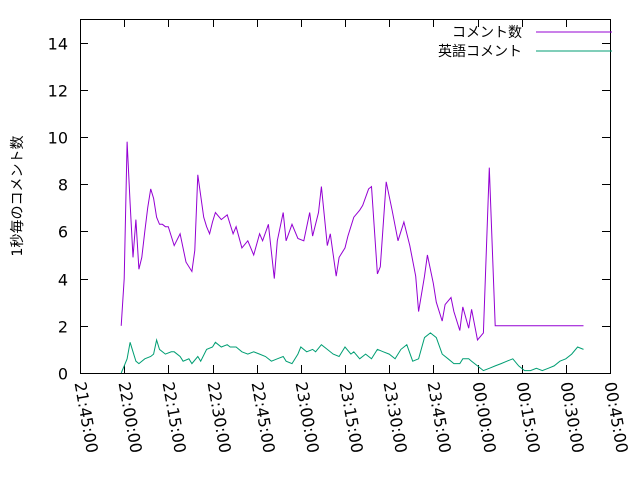 Image resolution: width=640 pixels, height=480 pixels. What do you see at coordinates (63, 185) in the screenshot?
I see `y-tick-label: 8` at bounding box center [63, 185].